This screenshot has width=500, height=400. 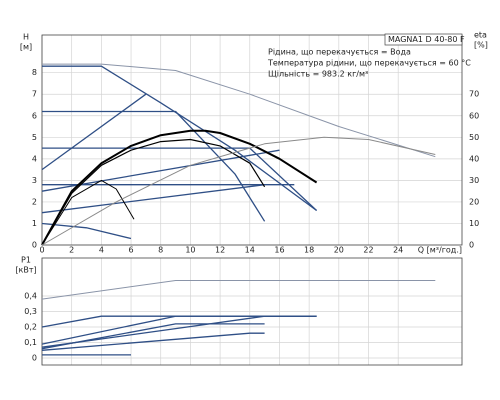 I want to click on y2-tick-label: 40, so click(x=474, y=158).